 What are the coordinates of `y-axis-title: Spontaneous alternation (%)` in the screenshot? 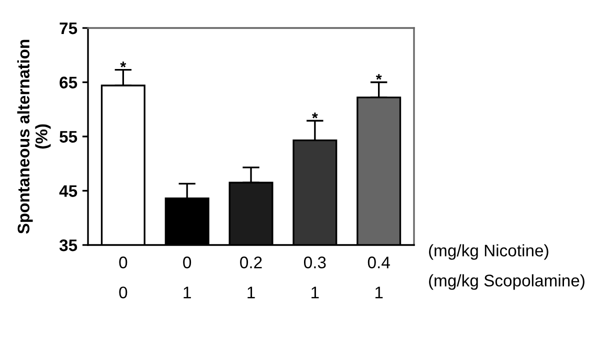 It's located at (34, 137).